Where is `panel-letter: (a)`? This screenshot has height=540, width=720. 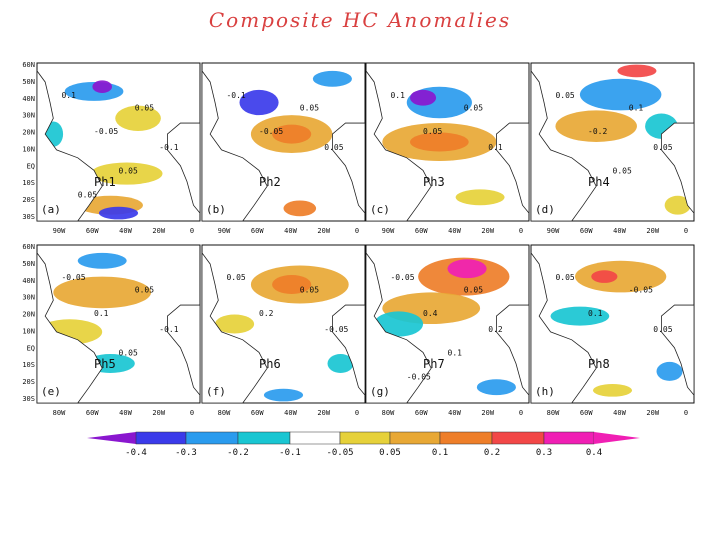
panel-letter: (a) is located at coordinates (51, 209).